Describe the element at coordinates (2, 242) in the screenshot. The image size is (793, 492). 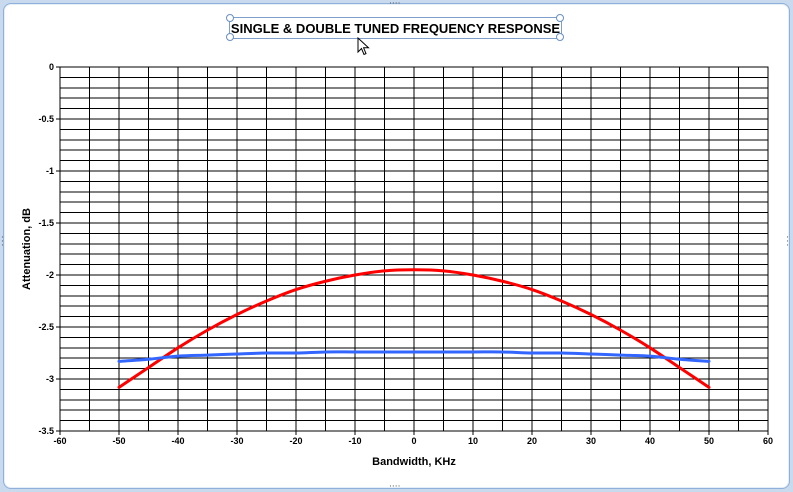
I see `resize-handle-left: · · ·` at that location.